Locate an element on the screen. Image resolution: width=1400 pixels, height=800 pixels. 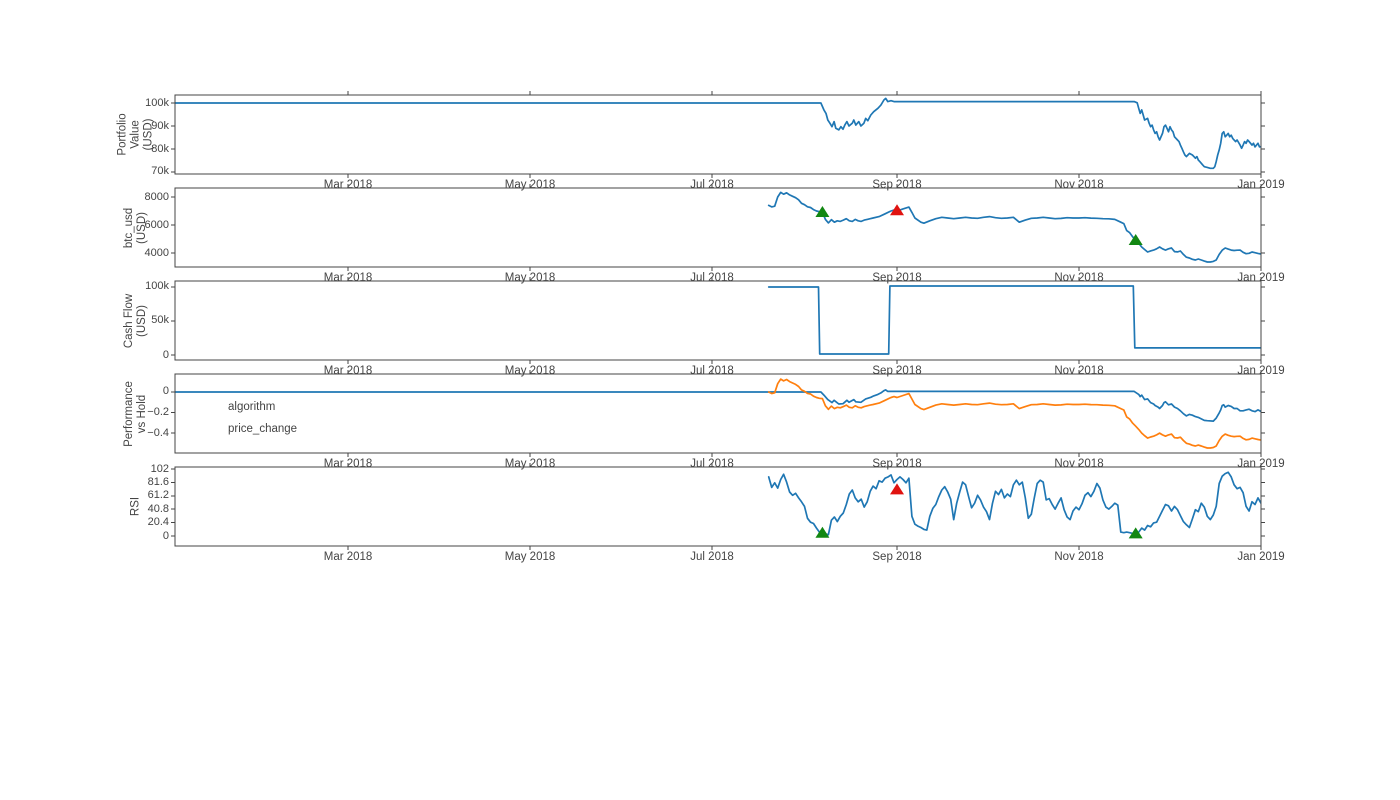
portfolio-xtick-Mar 2018: Mar 2018 is located at coordinates (348, 185).